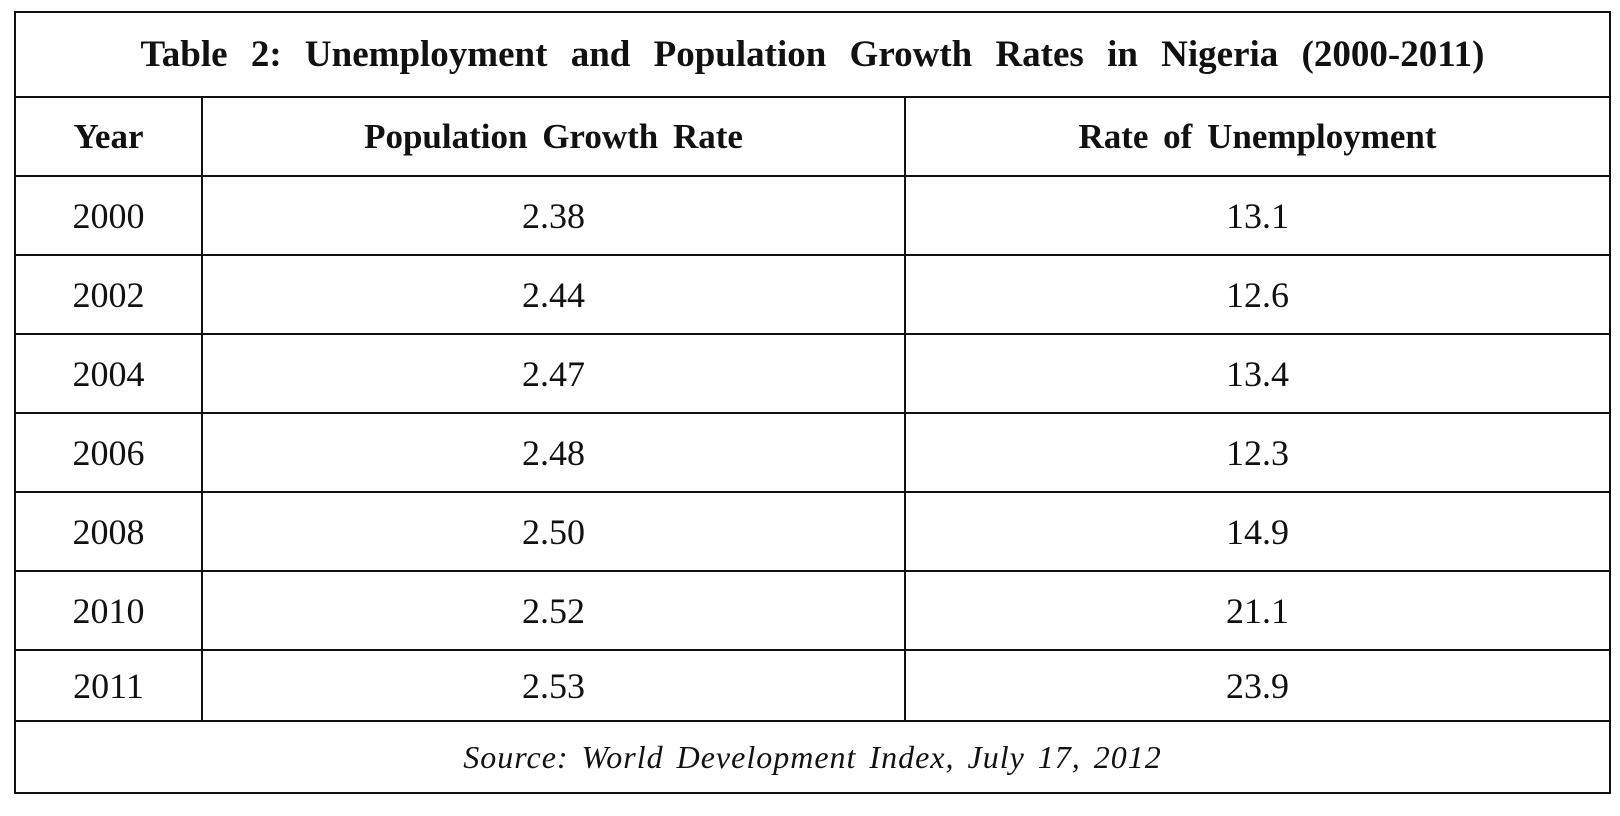 This screenshot has height=816, width=1620. What do you see at coordinates (1257, 531) in the screenshot?
I see `unemployment-rate-cell: 14.9` at bounding box center [1257, 531].